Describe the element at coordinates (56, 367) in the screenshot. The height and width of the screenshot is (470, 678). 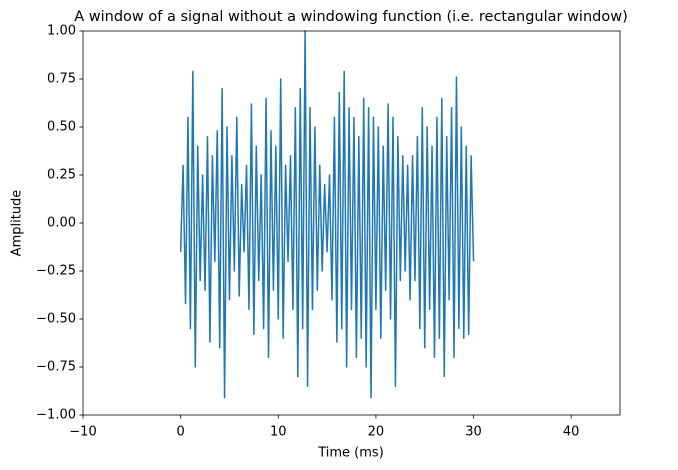
I see `y-tick-label: −0.75` at that location.